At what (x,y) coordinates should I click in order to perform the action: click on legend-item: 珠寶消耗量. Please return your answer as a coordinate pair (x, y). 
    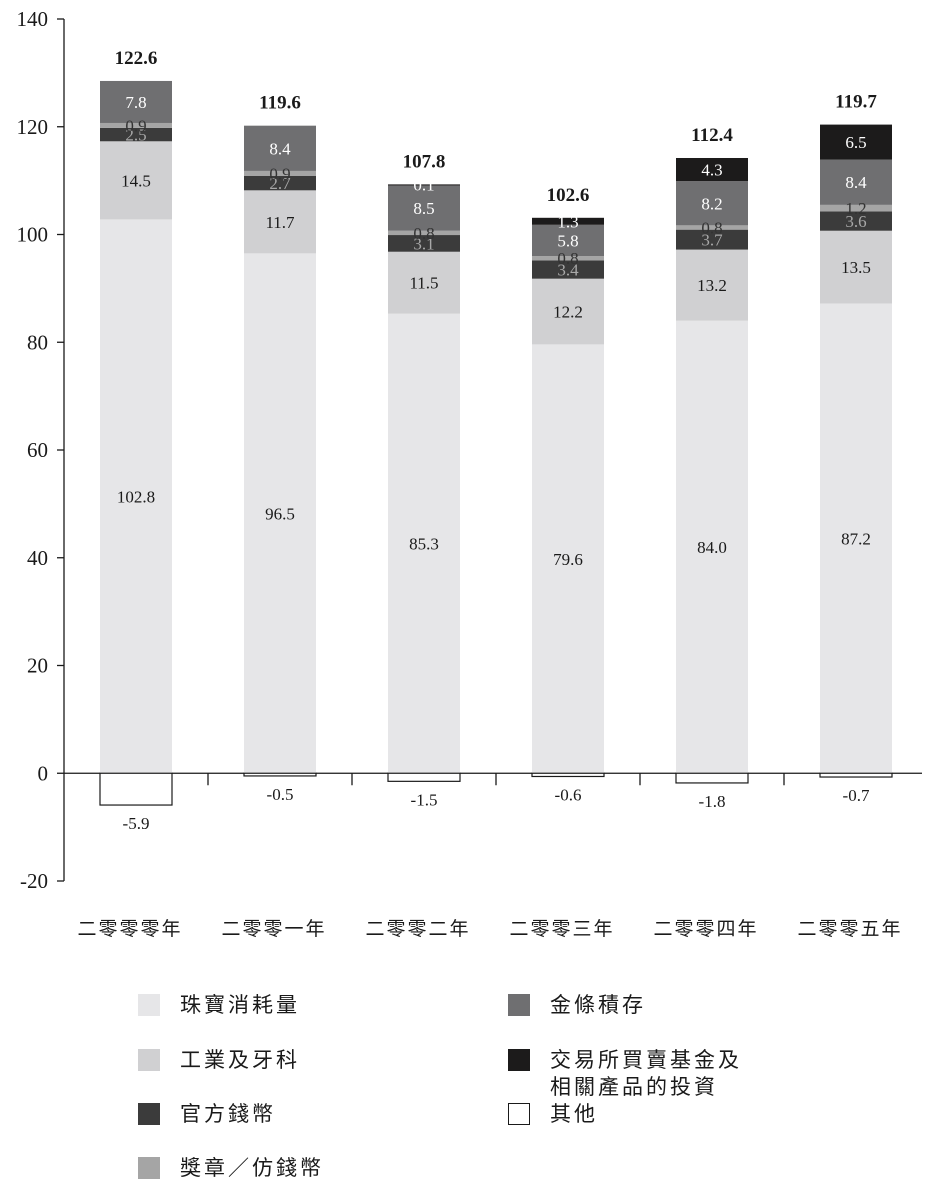
    Looking at the image, I should click on (219, 1005).